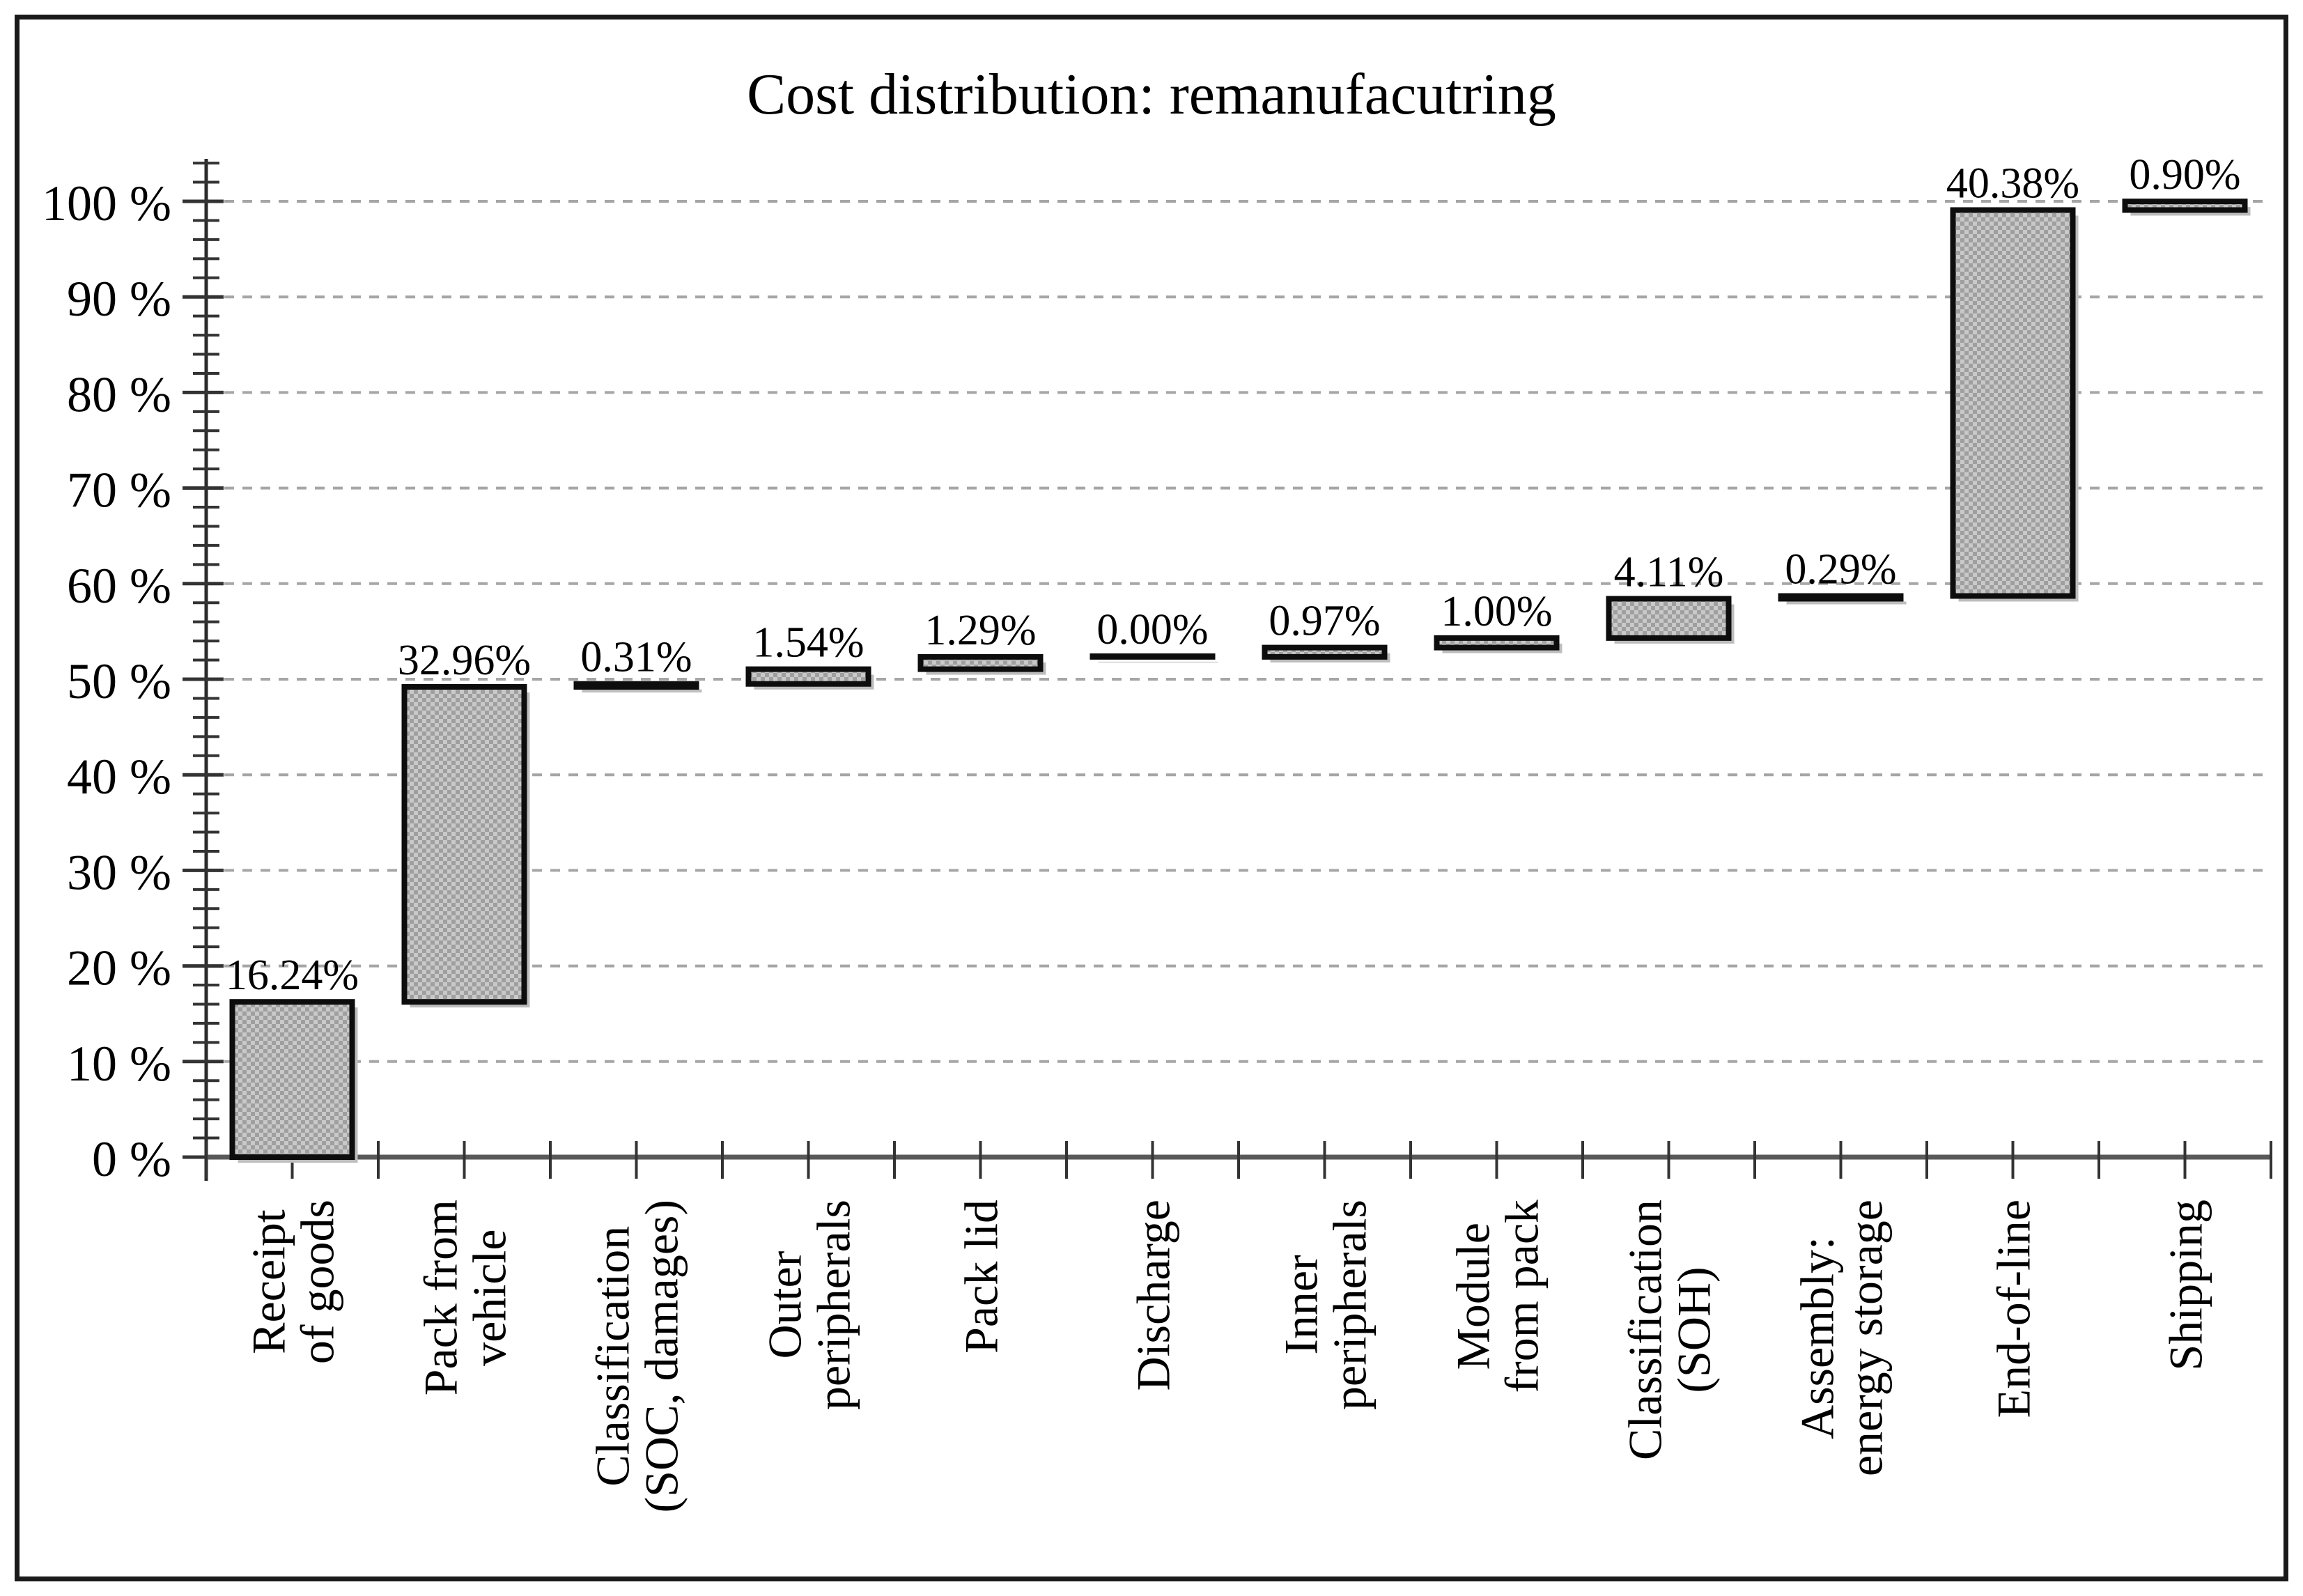 The image size is (2303, 1596). I want to click on svg-text: Outerperipherals, so click(809, 1305).